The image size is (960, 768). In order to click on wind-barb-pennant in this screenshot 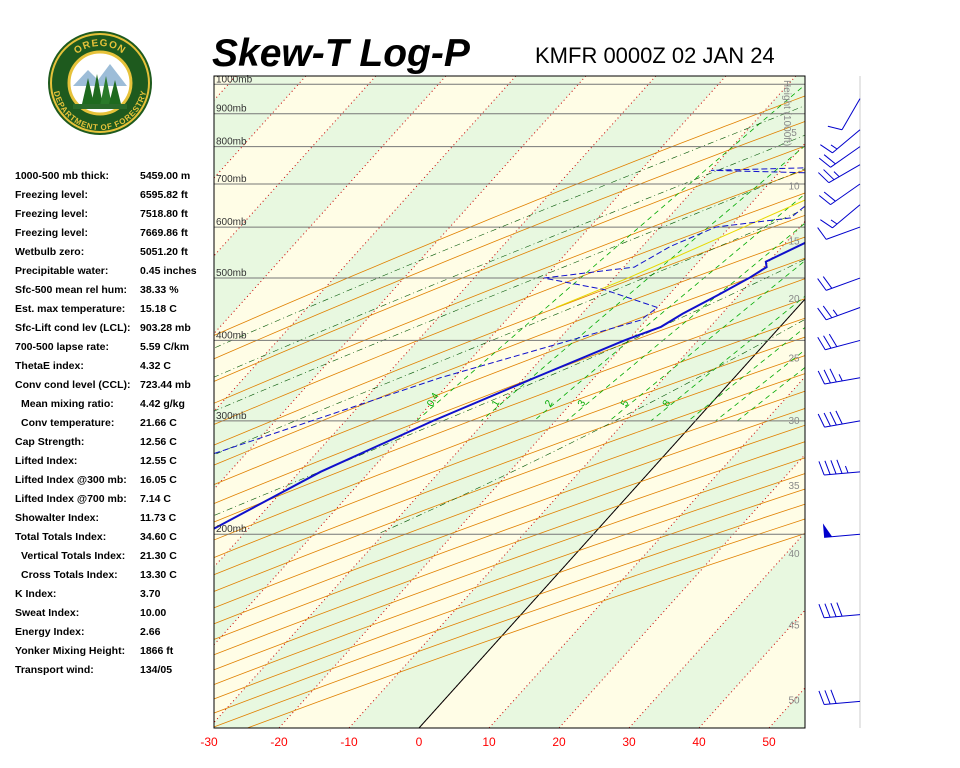, I will do `click(827, 530)`.